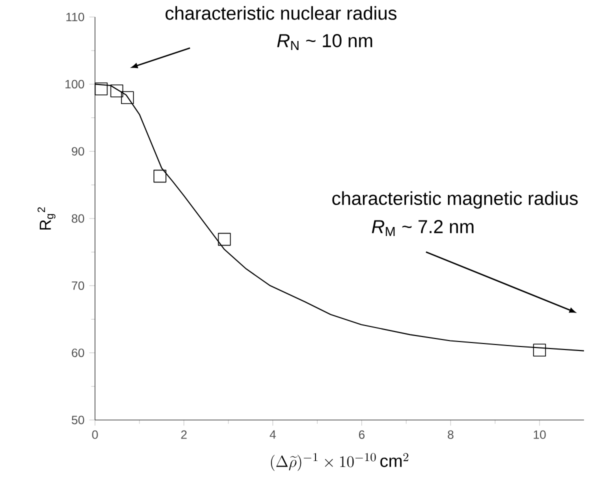  What do you see at coordinates (78, 420) in the screenshot?
I see `y-tick-label: 50` at bounding box center [78, 420].